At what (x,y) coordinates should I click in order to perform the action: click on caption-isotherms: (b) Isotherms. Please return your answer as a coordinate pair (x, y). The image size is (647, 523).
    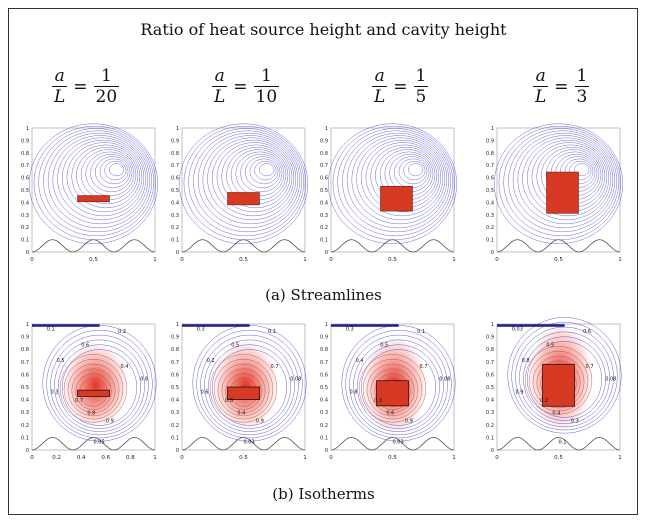
    Looking at the image, I should click on (323, 494).